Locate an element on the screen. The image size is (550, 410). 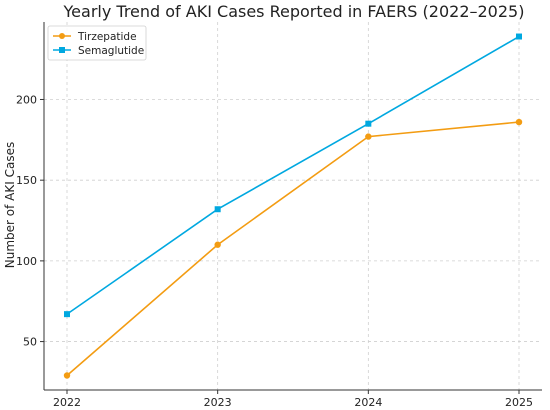
legend-box is located at coordinates (97, 43).